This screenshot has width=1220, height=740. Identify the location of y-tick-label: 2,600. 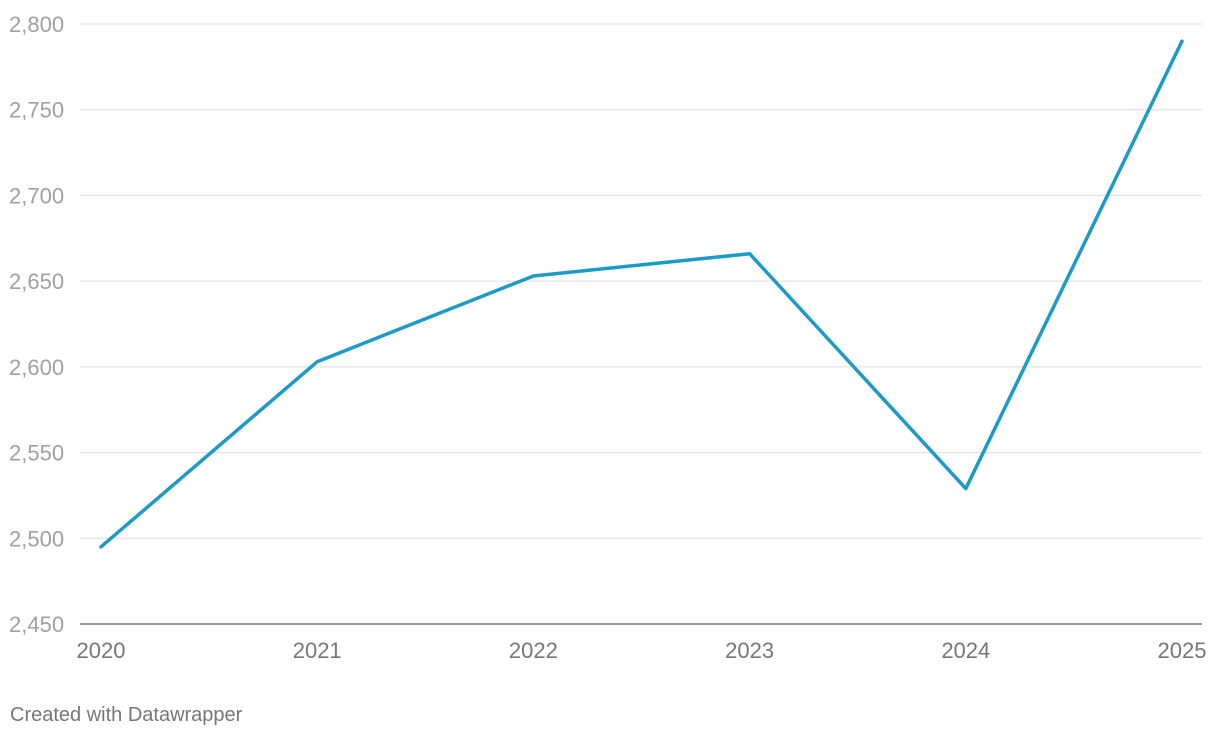
(36, 367).